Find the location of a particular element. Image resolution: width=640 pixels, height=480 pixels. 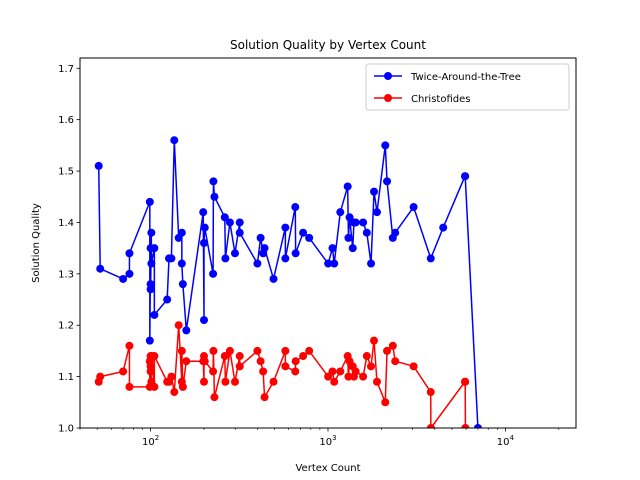

y-tick-label: 1.6 is located at coordinates (66, 120).